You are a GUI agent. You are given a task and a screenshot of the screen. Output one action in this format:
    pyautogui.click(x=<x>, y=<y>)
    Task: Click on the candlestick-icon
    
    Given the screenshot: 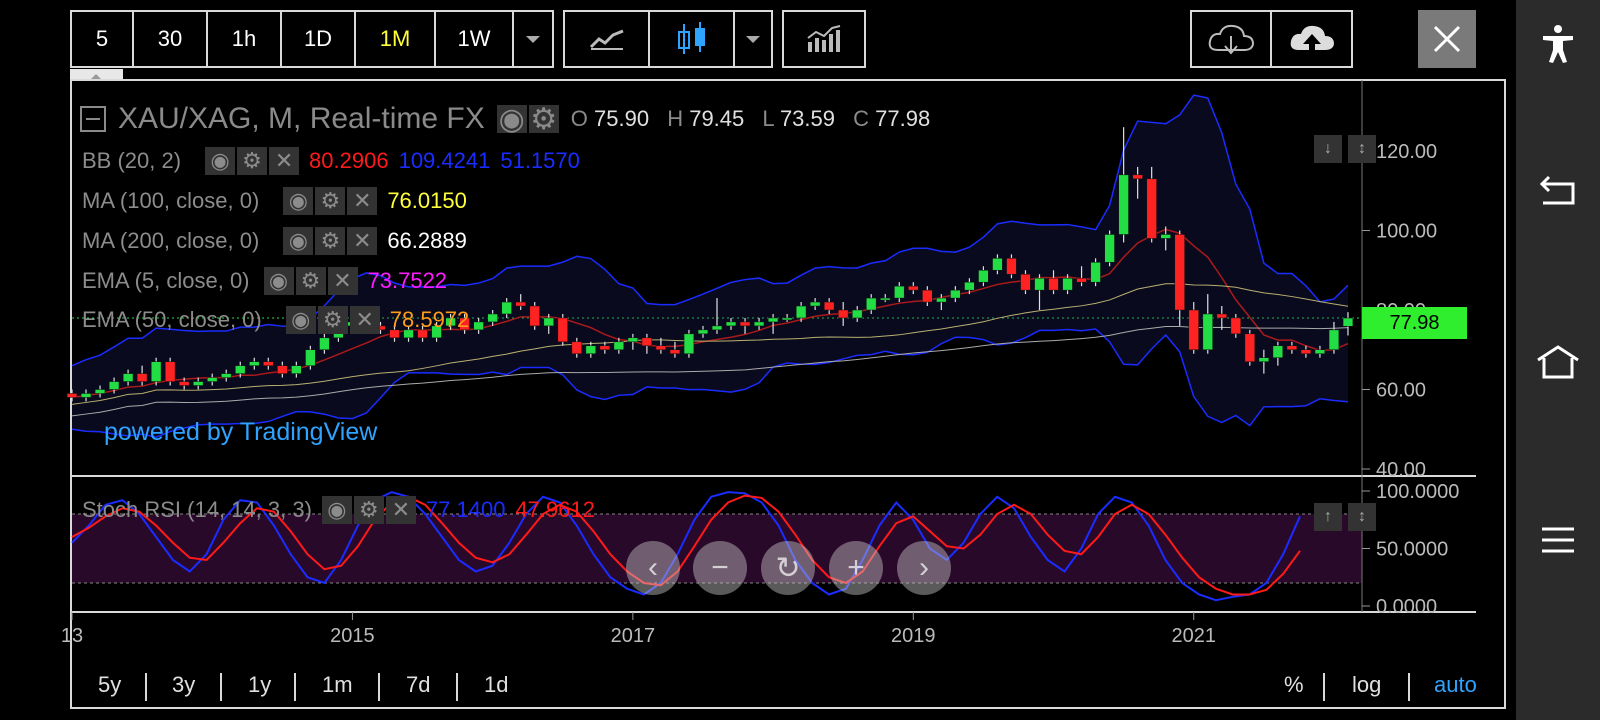 What is the action you would take?
    pyautogui.click(x=691, y=38)
    